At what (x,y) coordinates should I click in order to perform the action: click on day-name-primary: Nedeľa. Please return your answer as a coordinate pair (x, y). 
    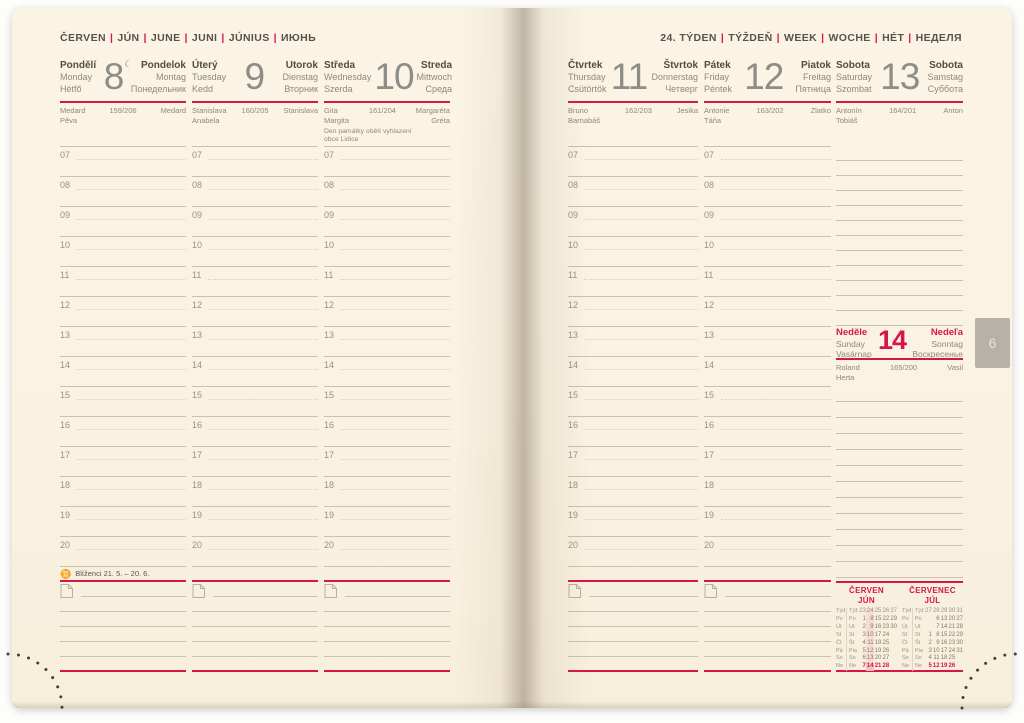
    Looking at the image, I should click on (946, 332).